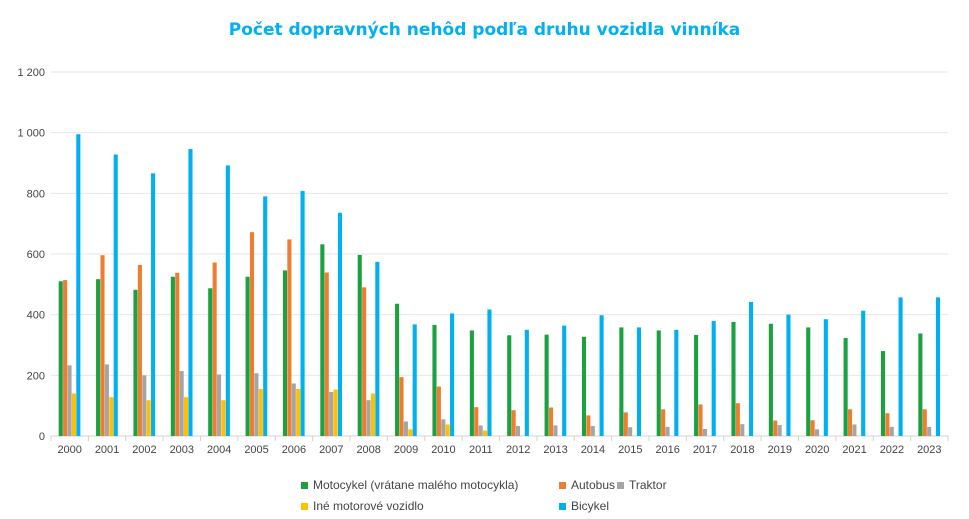  Describe the element at coordinates (42, 437) in the screenshot. I see `y-tick-label: 0` at that location.